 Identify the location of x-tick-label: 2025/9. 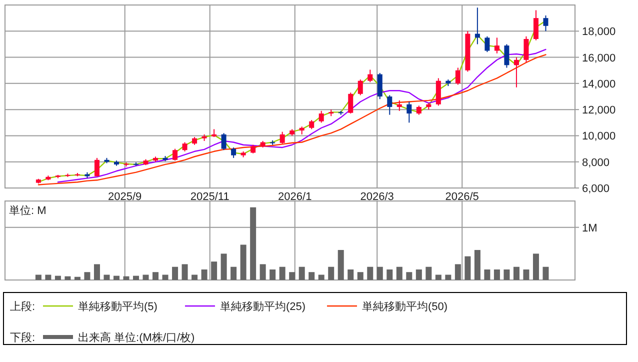
(125, 197).